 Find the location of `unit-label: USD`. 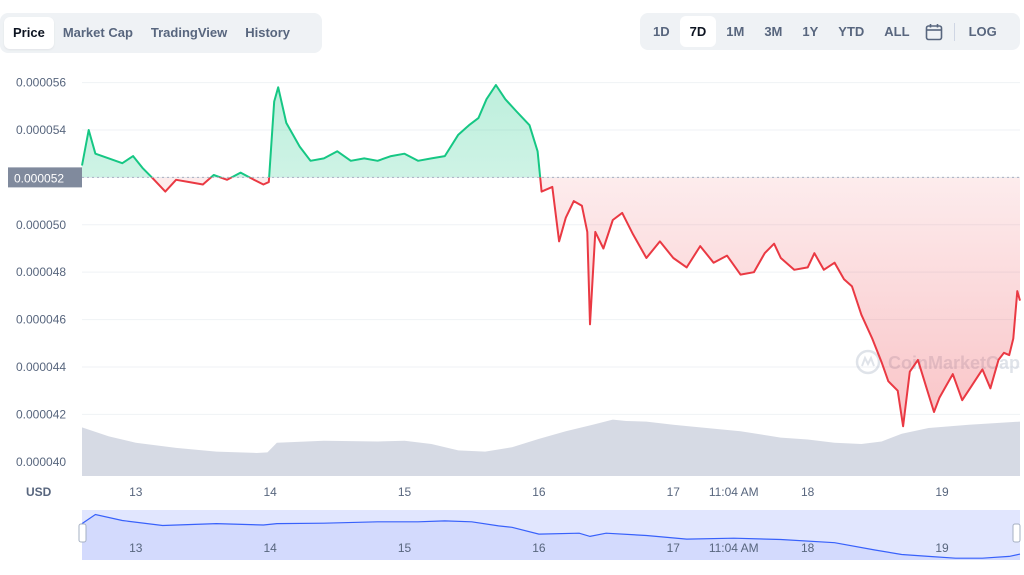

unit-label: USD is located at coordinates (39, 492).